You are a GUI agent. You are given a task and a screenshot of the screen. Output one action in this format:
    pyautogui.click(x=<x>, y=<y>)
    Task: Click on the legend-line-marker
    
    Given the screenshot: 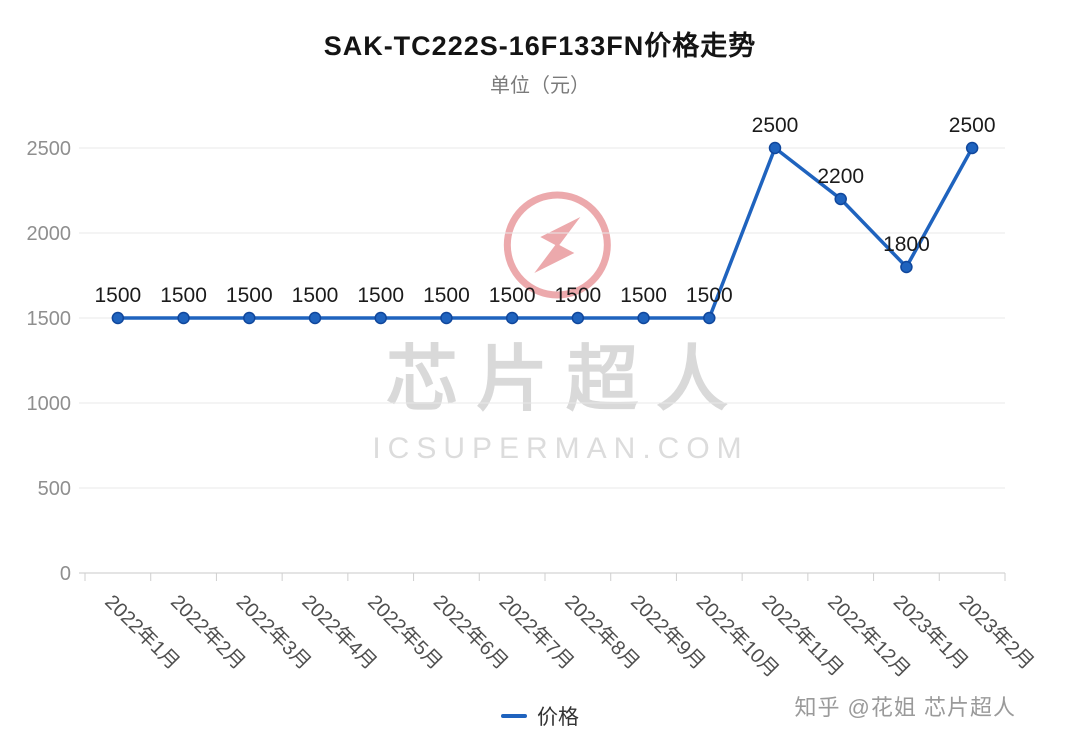 What is the action you would take?
    pyautogui.click(x=514, y=716)
    